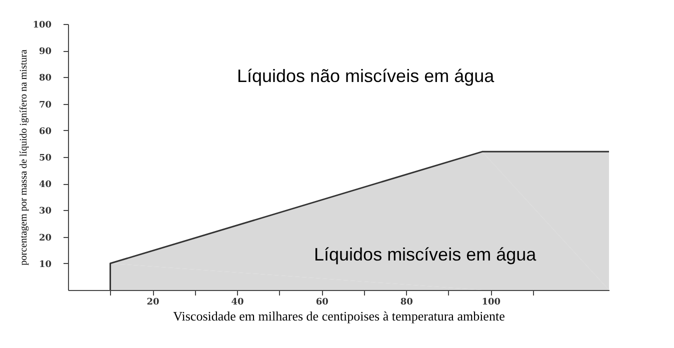 The height and width of the screenshot is (348, 674). Describe the element at coordinates (45, 238) in the screenshot. I see `y-tick-label: 20` at that location.